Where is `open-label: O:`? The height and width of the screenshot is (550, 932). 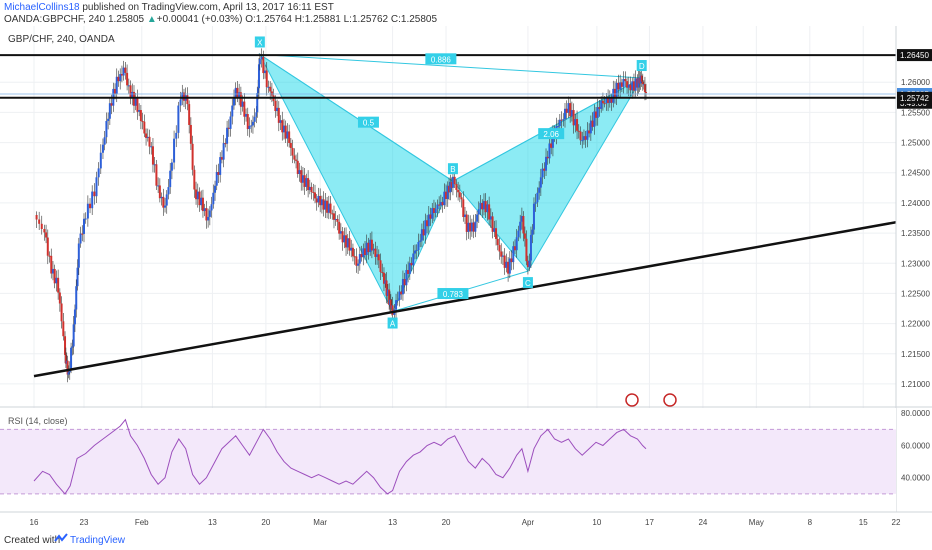
open-label: O: is located at coordinates (250, 19).